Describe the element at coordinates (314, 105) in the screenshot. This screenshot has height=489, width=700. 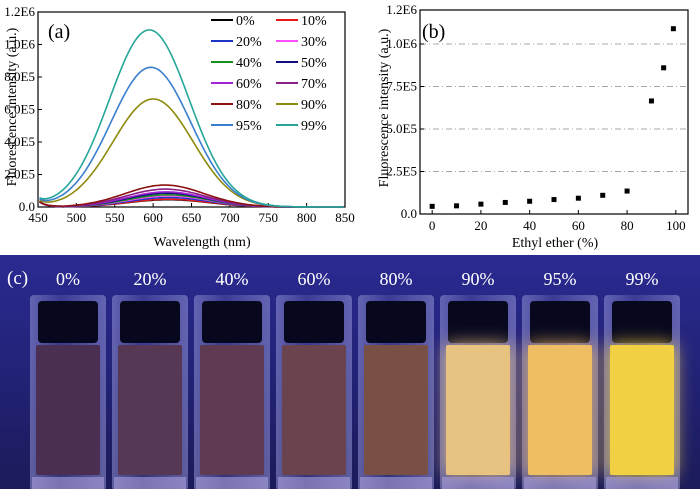
I see `legend-label: 90%` at that location.